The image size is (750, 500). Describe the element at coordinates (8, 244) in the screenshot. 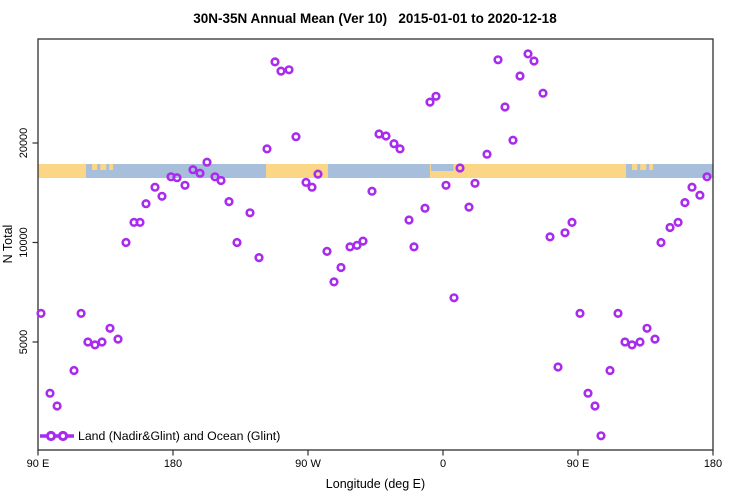

I see `y-axis-label: N Total` at that location.